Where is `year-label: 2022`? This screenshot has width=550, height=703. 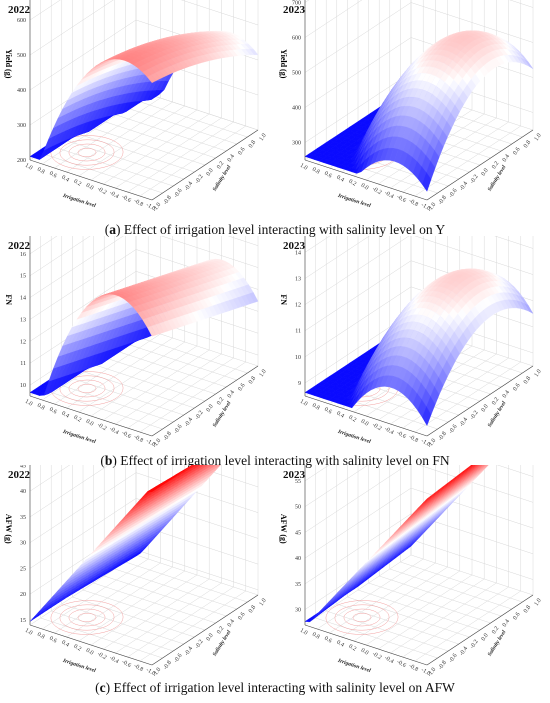
year-label: 2022 is located at coordinates (19, 10).